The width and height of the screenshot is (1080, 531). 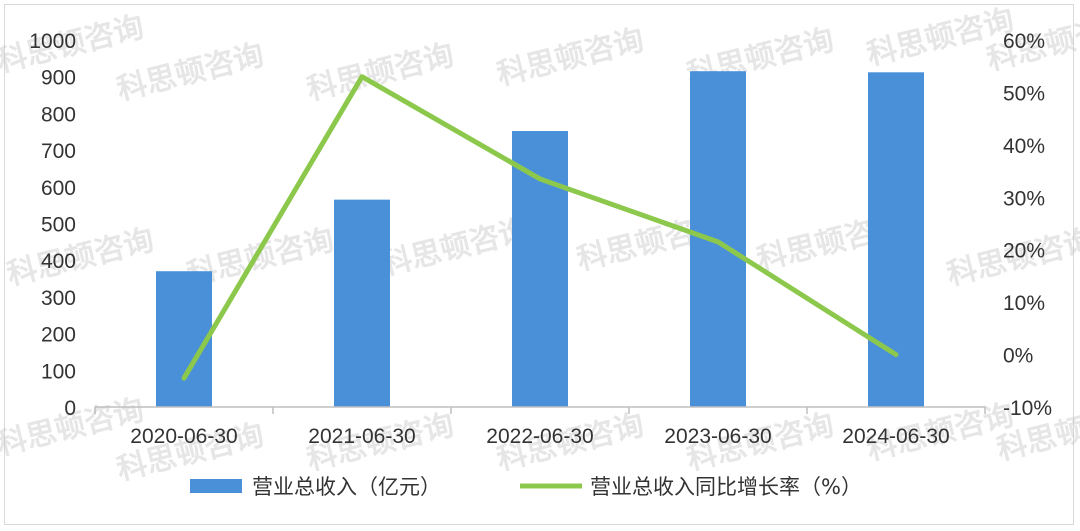 What do you see at coordinates (539, 436) in the screenshot?
I see `x-tick-label: 2022-06-30` at bounding box center [539, 436].